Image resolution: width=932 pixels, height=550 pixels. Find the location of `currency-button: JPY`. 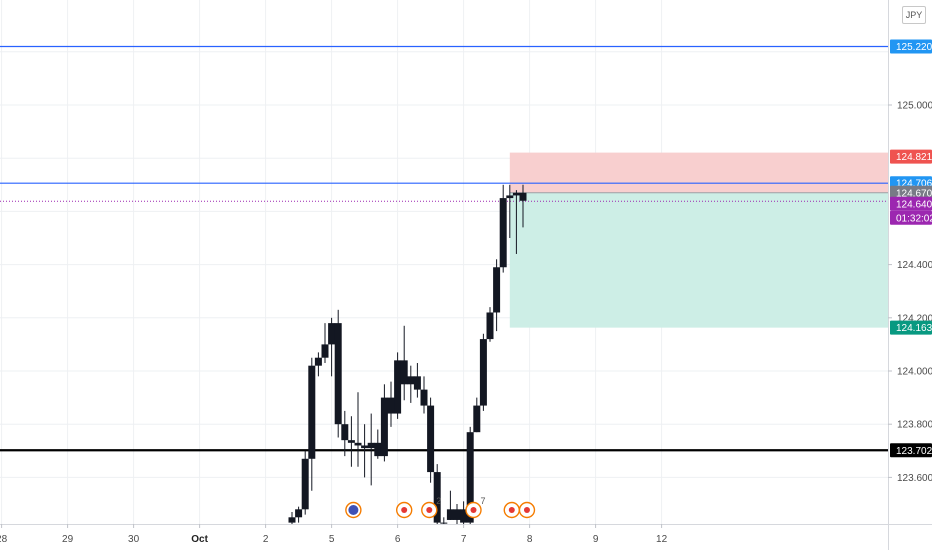

currency-button: JPY is located at coordinates (914, 15).